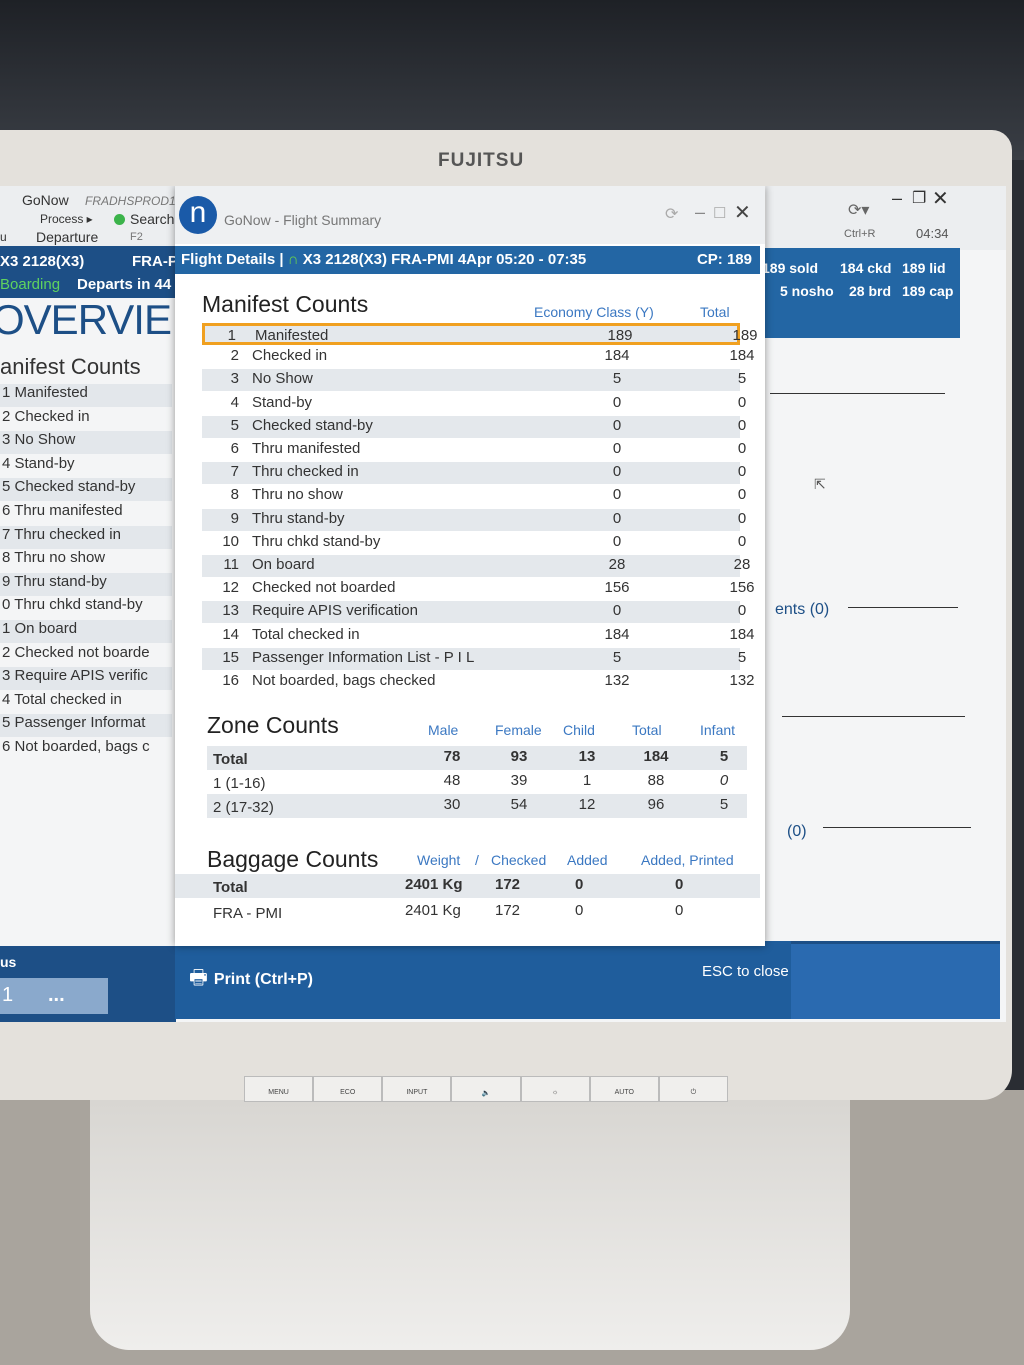  Describe the element at coordinates (30, 284) in the screenshot. I see `status-badge: Boarding` at that location.